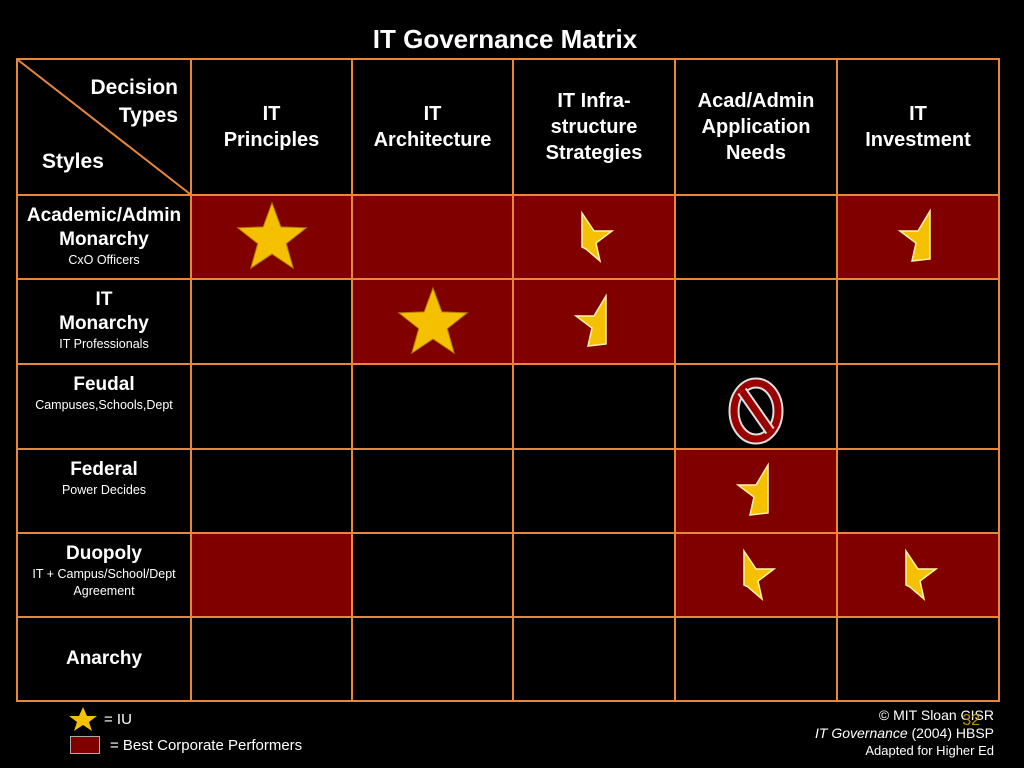 This screenshot has height=768, width=1024. I want to click on row-style-description: Campuses,Schools,Dept, so click(104, 405).